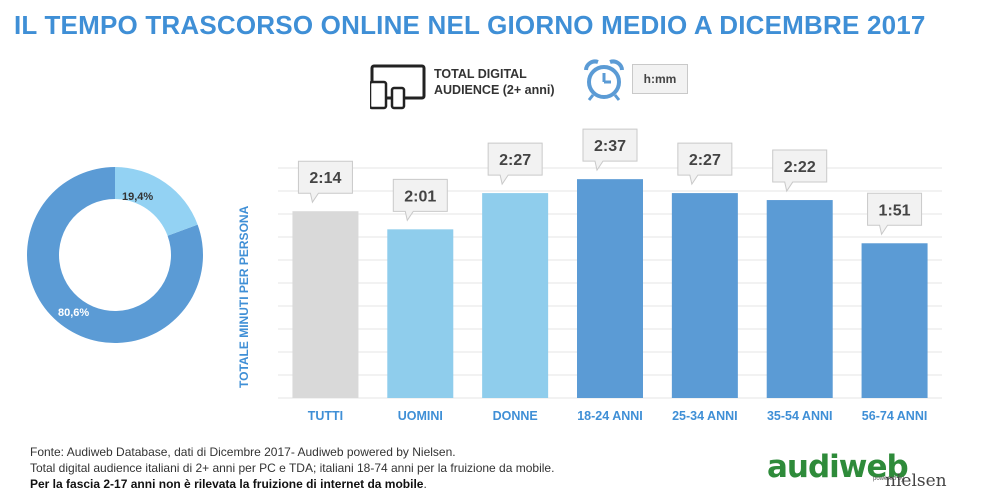  What do you see at coordinates (800, 416) in the screenshot?
I see `x-tick-label: 35-54 ANNI` at bounding box center [800, 416].